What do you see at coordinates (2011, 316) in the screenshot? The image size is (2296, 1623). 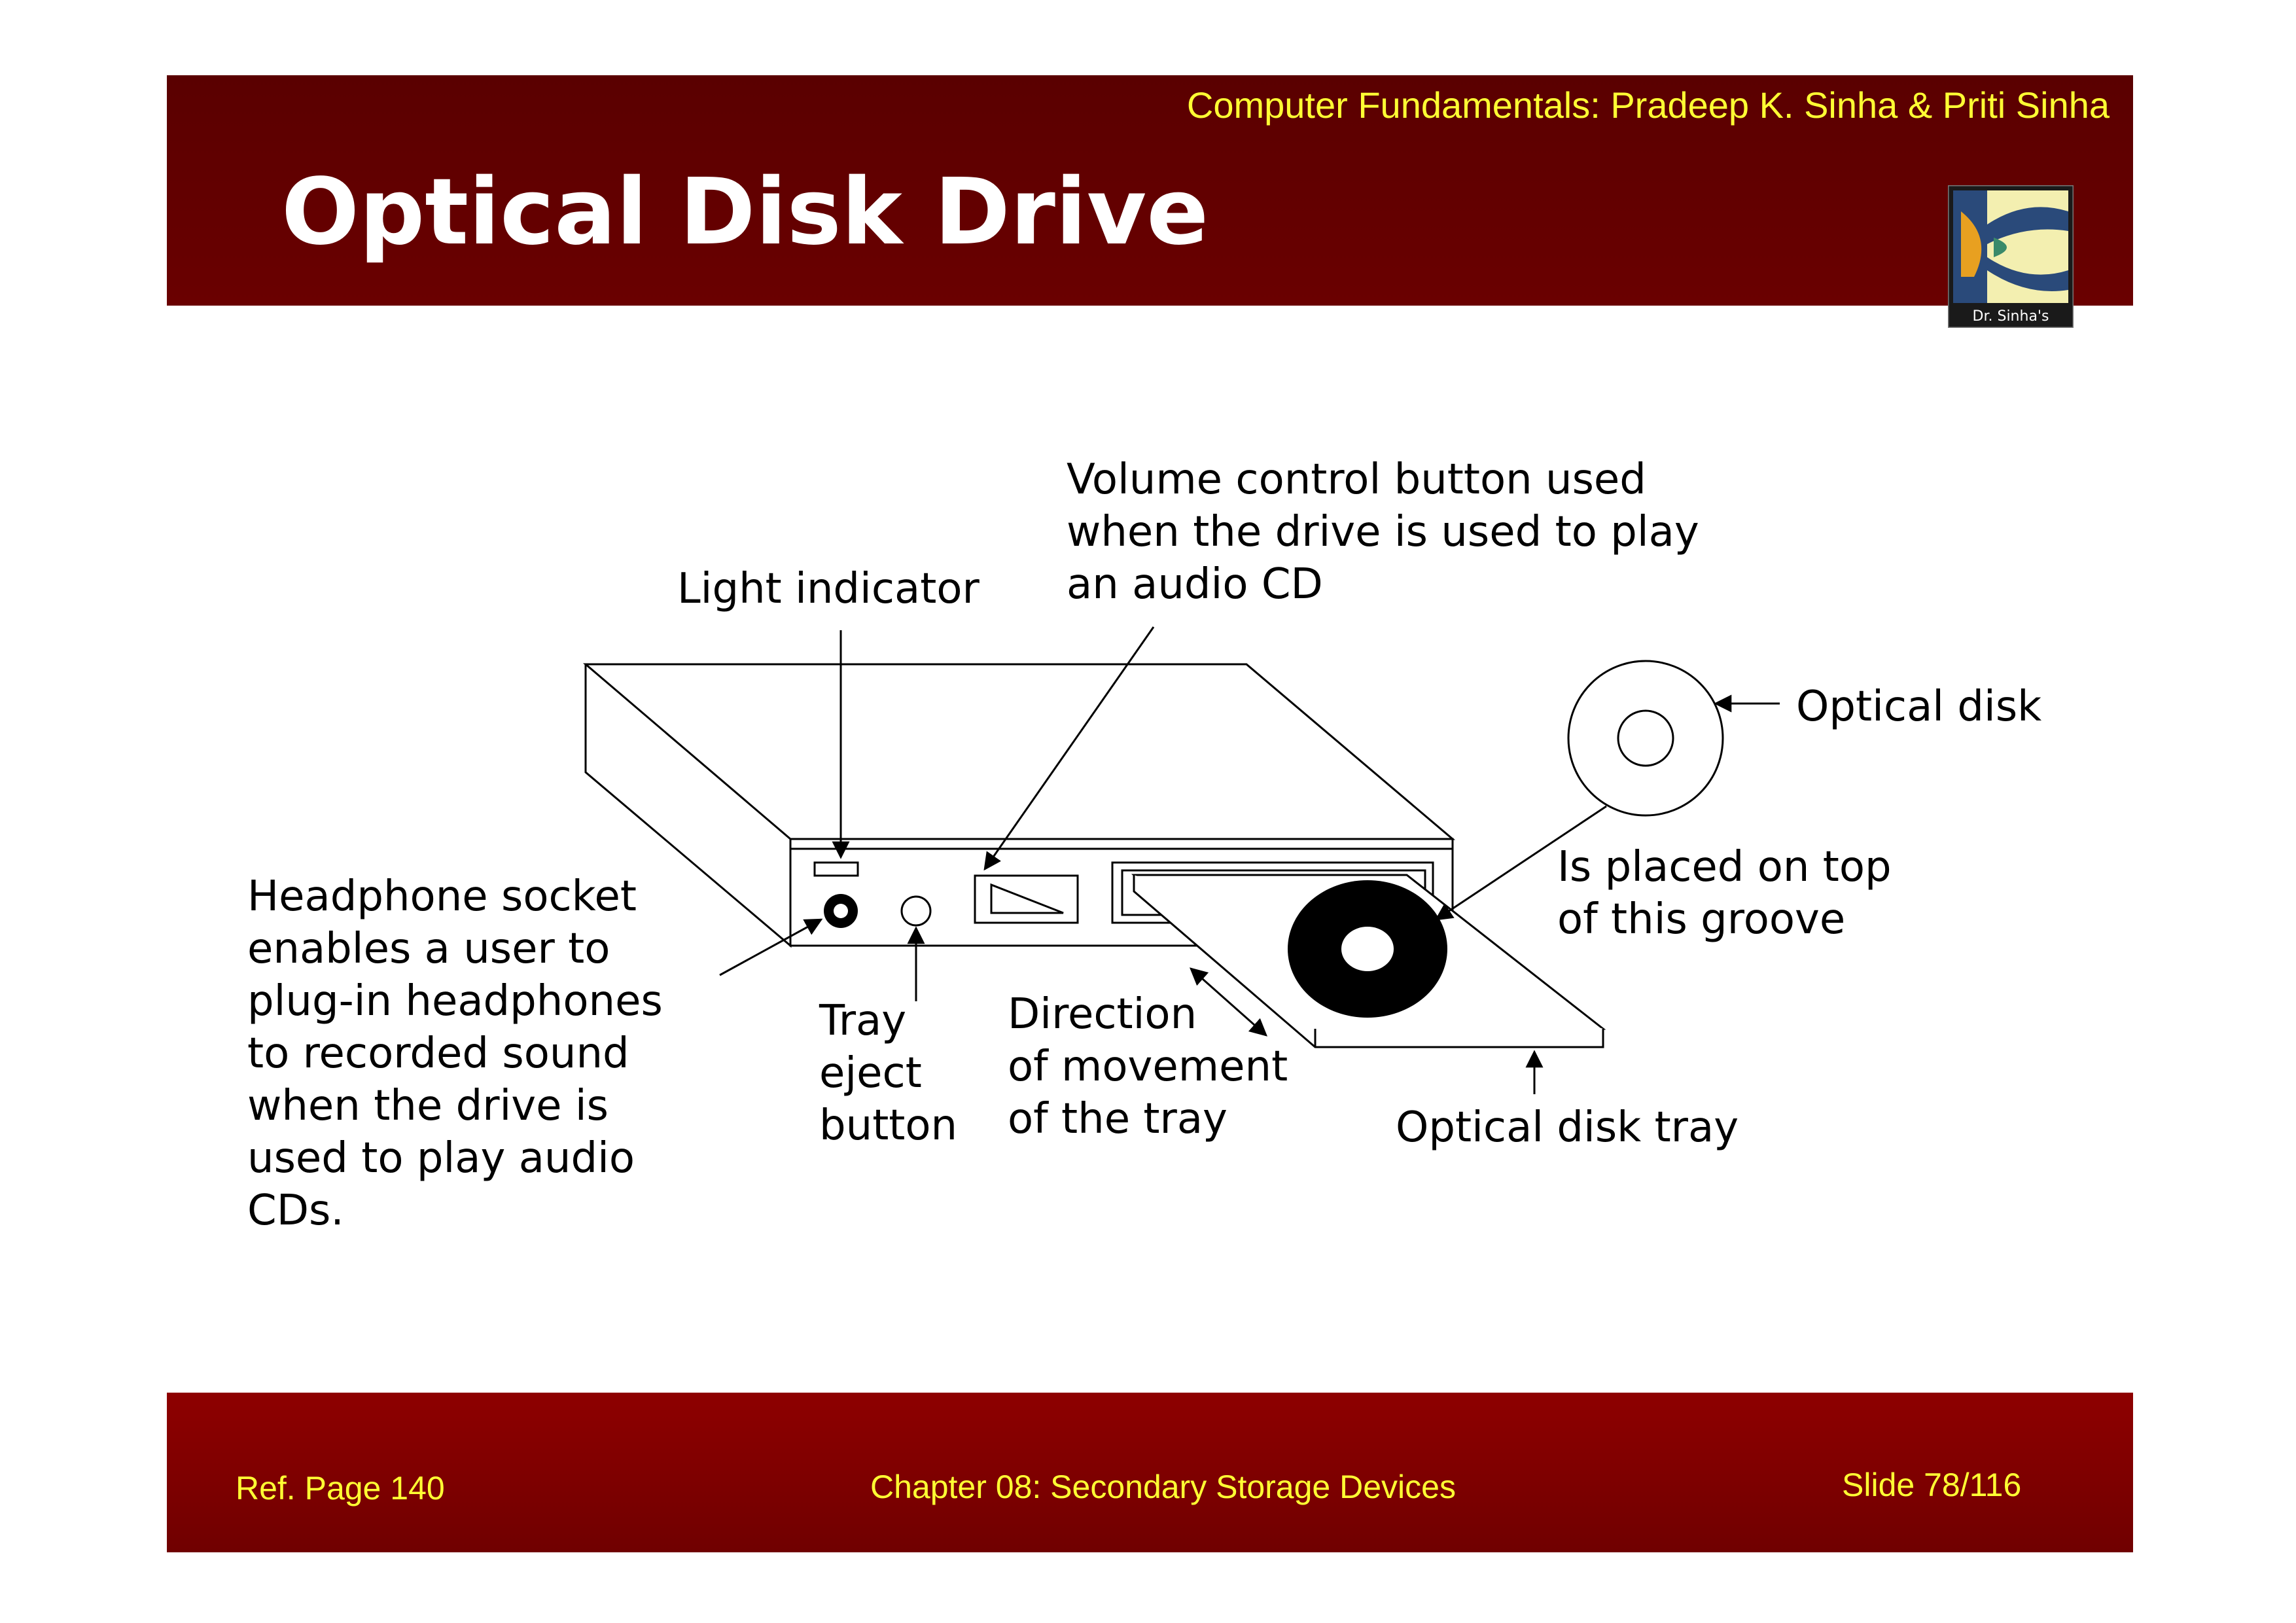 I see `logo-text: Dr. Sinha's` at bounding box center [2011, 316].